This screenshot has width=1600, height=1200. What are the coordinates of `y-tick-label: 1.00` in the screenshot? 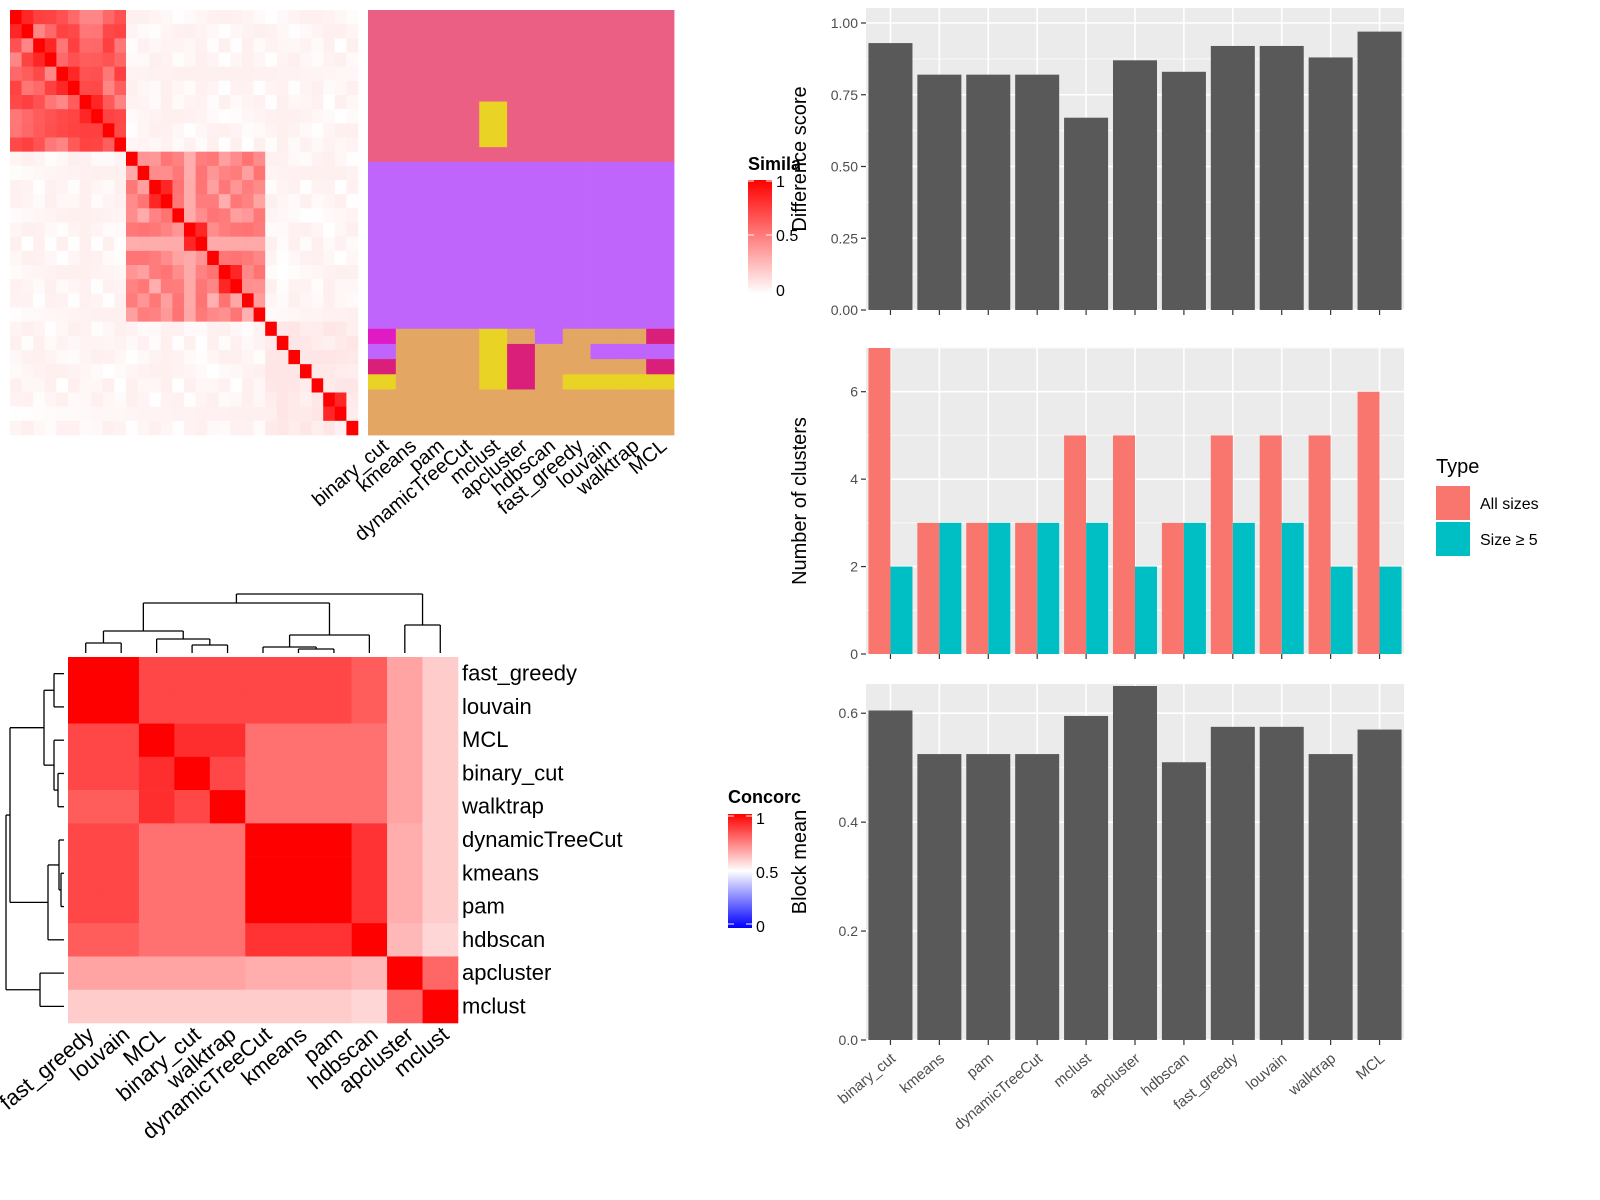 It's located at (844, 23).